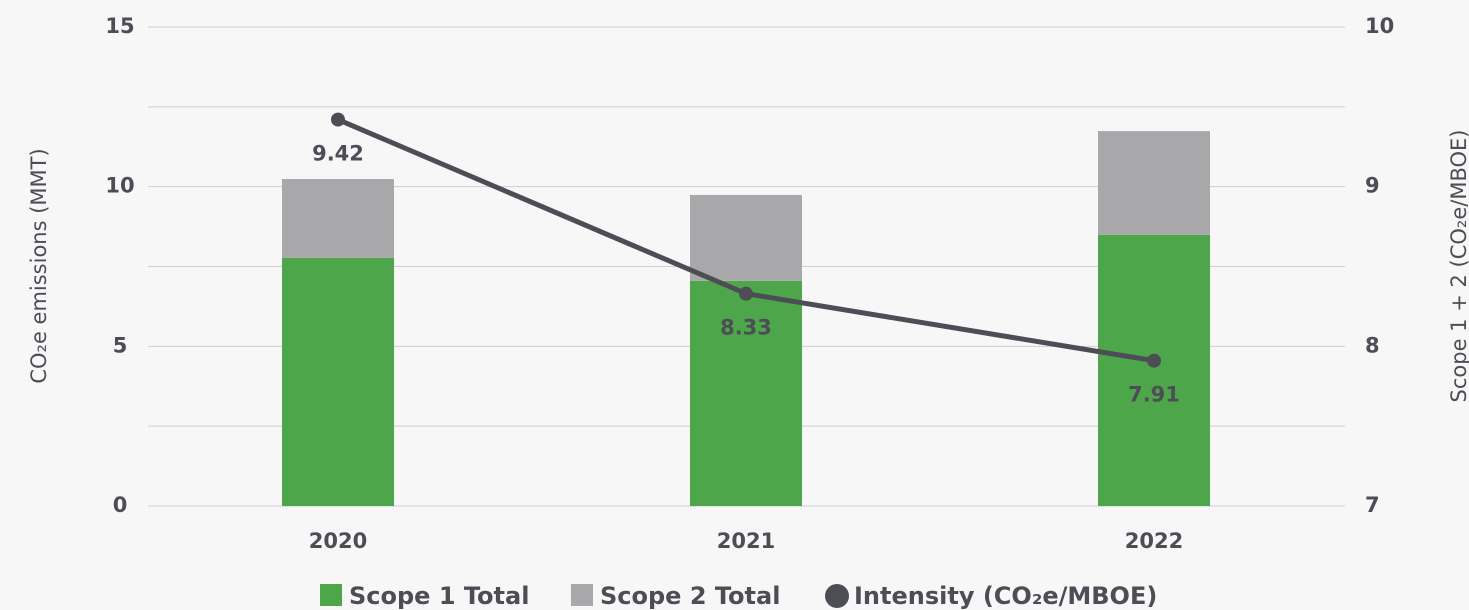 The image size is (1469, 610). I want to click on y-tick-label: 5, so click(120, 345).